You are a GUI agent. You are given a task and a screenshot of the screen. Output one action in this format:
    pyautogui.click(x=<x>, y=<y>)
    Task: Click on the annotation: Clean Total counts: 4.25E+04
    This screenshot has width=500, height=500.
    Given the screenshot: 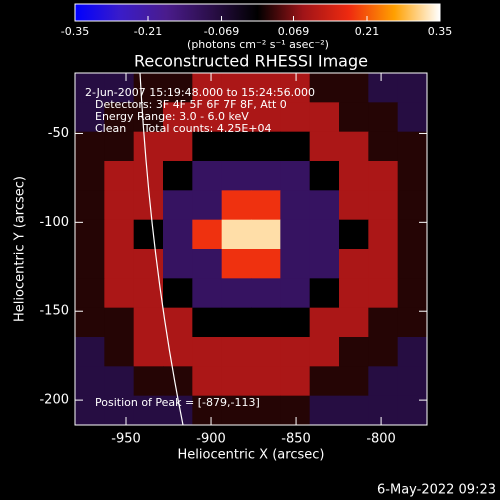 What is the action you would take?
    pyautogui.click(x=183, y=128)
    